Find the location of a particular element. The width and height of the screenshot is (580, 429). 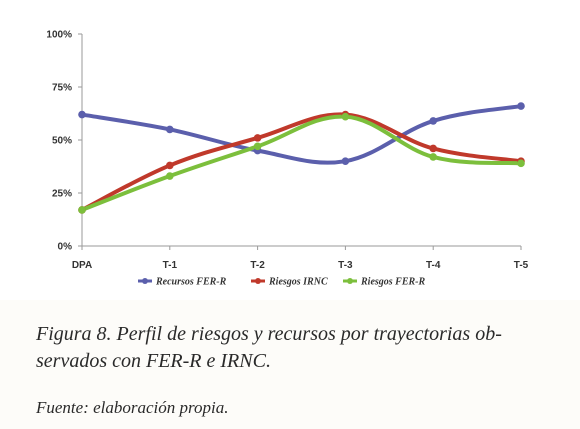

caption-line-2: servados con FER-R e IRNC. is located at coordinates (153, 361).